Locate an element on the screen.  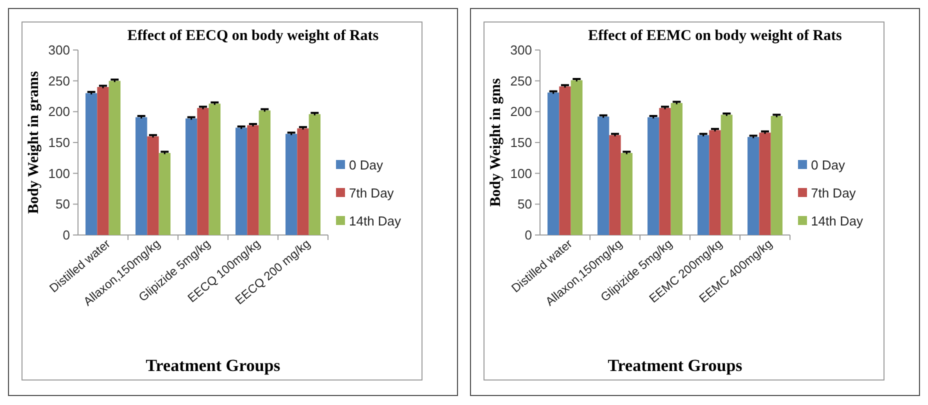
y-axis-title: Body Weight in gms is located at coordinates (496, 142).